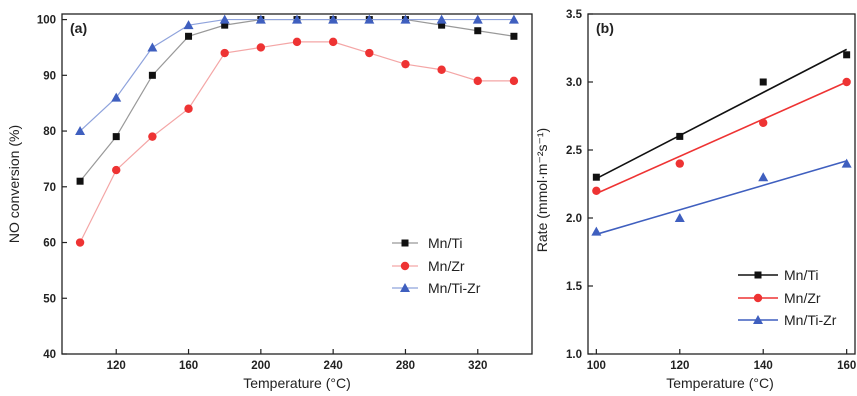 This screenshot has width=857, height=396. I want to click on panel-a-legend: Mn/Ti Mn/Zr Mn/Ti-Zr, so click(436, 265).